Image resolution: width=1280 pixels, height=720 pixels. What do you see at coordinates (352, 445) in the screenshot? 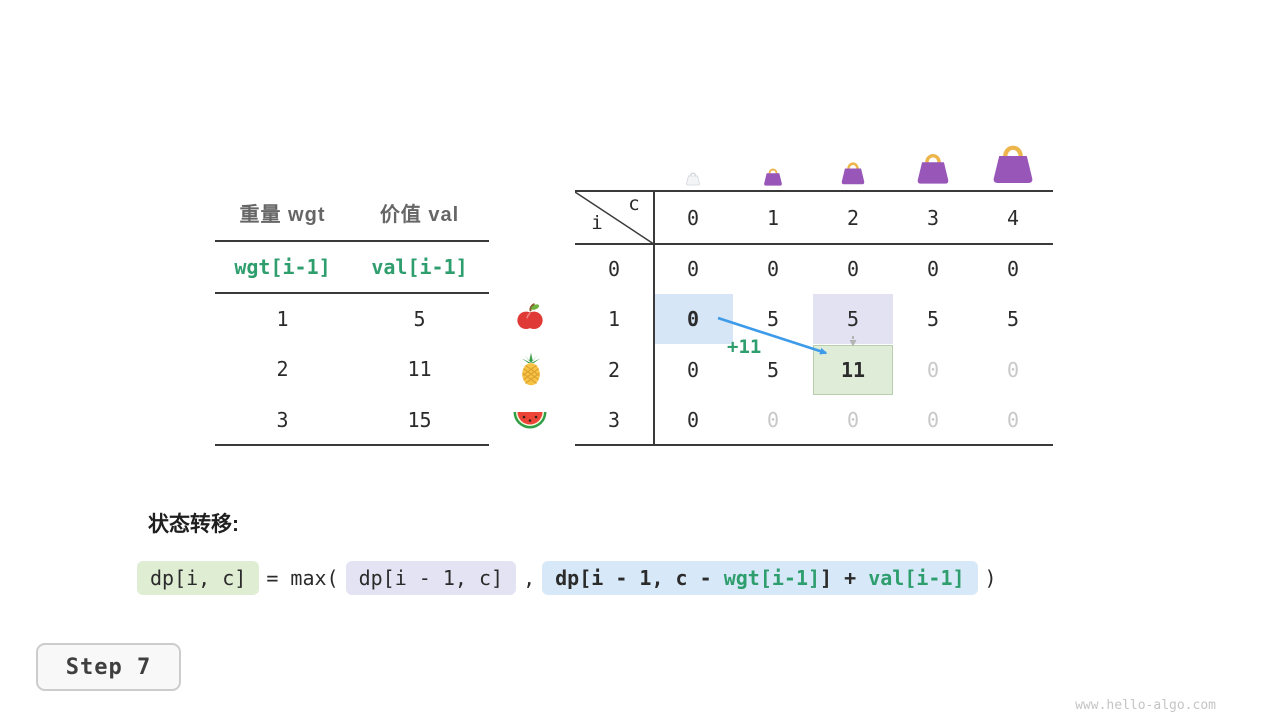
I see `items-table-line-bottom` at bounding box center [352, 445].